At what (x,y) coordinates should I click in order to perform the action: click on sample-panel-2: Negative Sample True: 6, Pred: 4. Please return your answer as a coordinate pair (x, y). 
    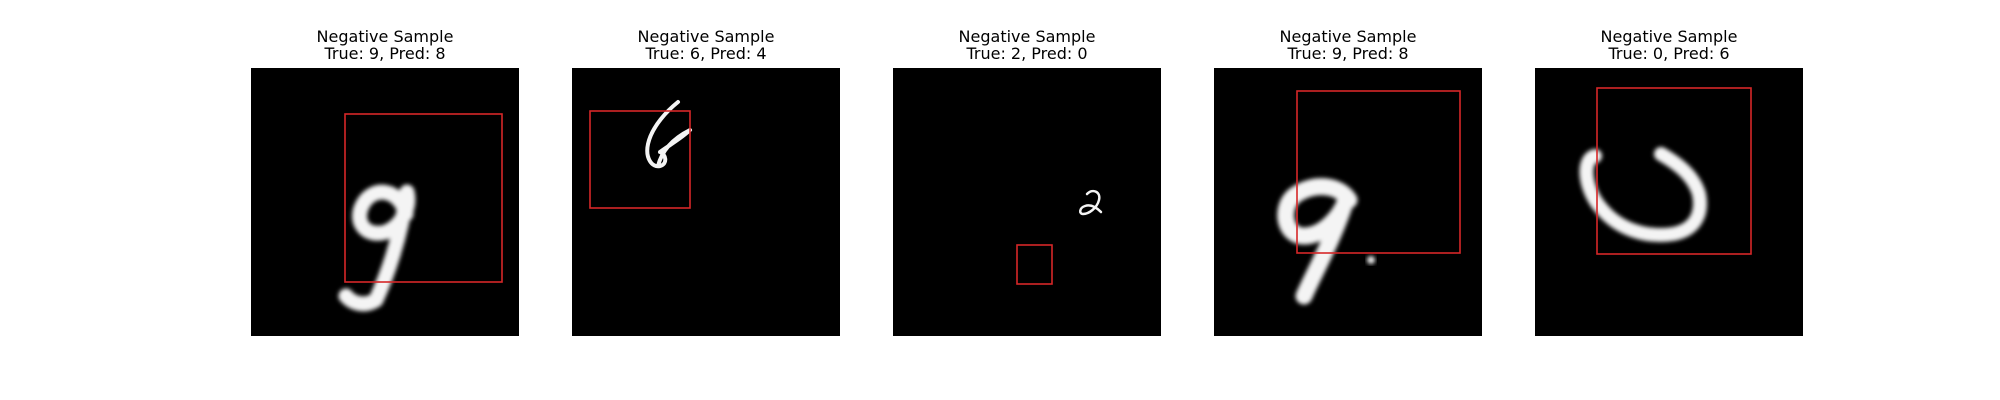
    Looking at the image, I should click on (706, 200).